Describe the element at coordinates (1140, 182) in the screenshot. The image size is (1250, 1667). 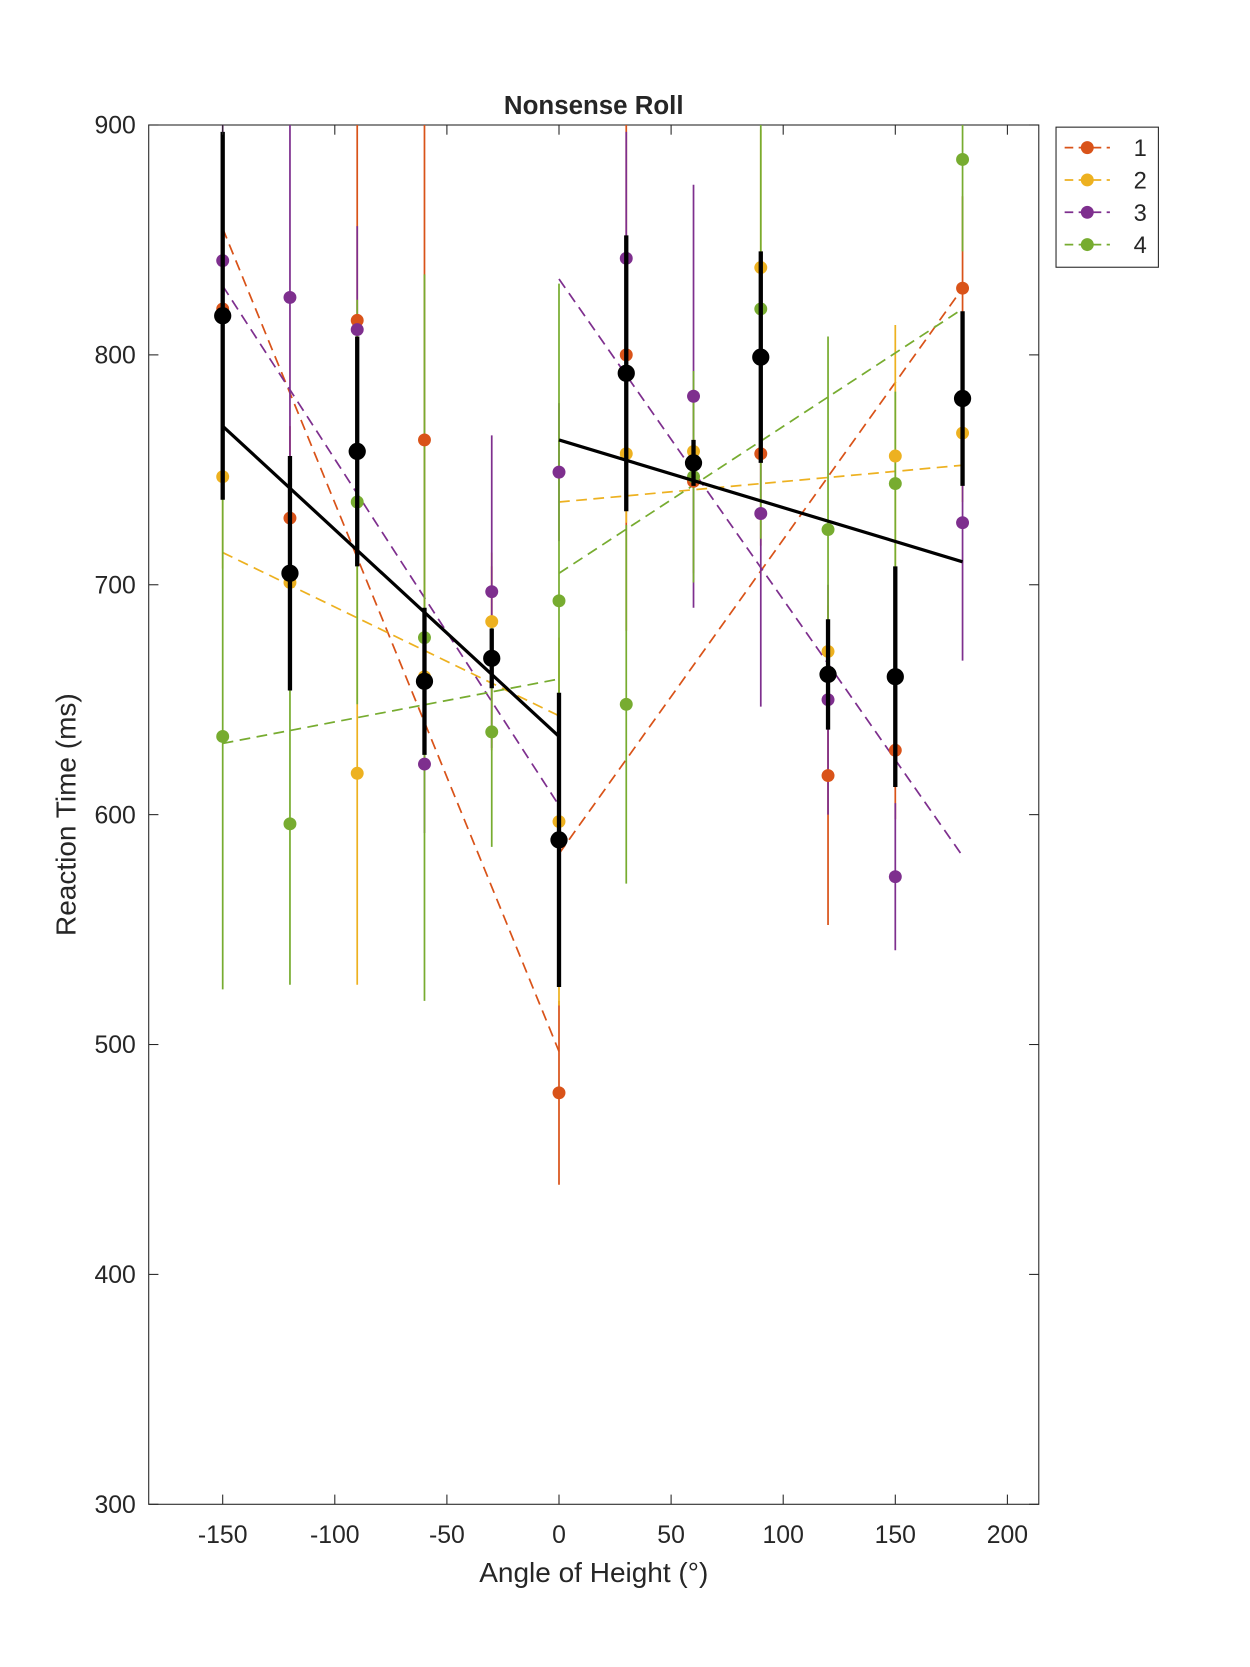
I see `legend-label: 2` at that location.